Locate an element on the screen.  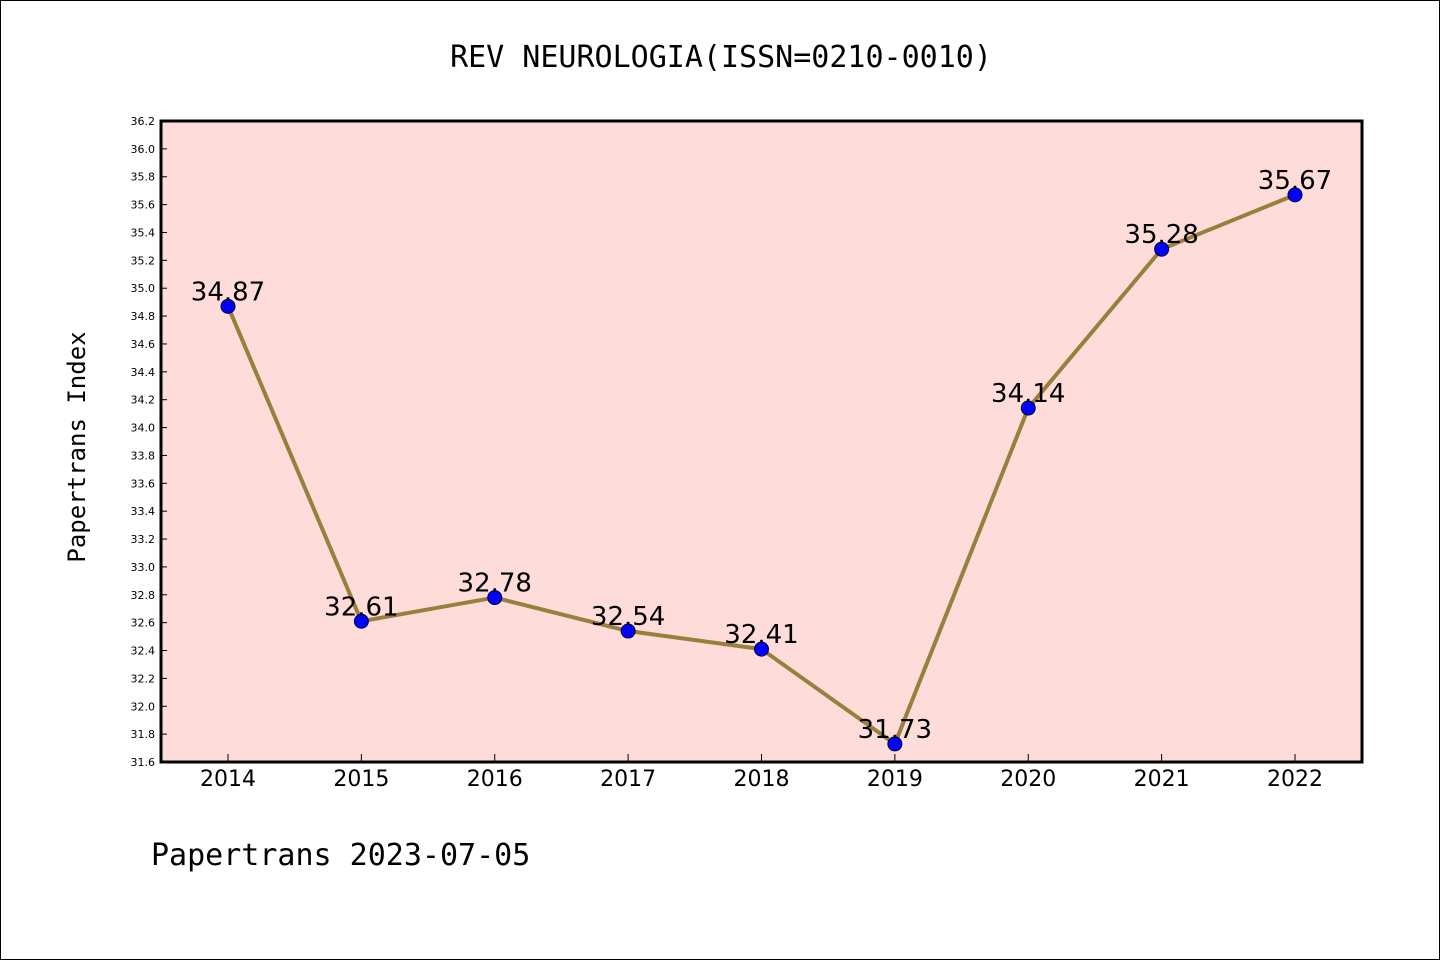
x-tick-label: 2022 is located at coordinates (1295, 779).